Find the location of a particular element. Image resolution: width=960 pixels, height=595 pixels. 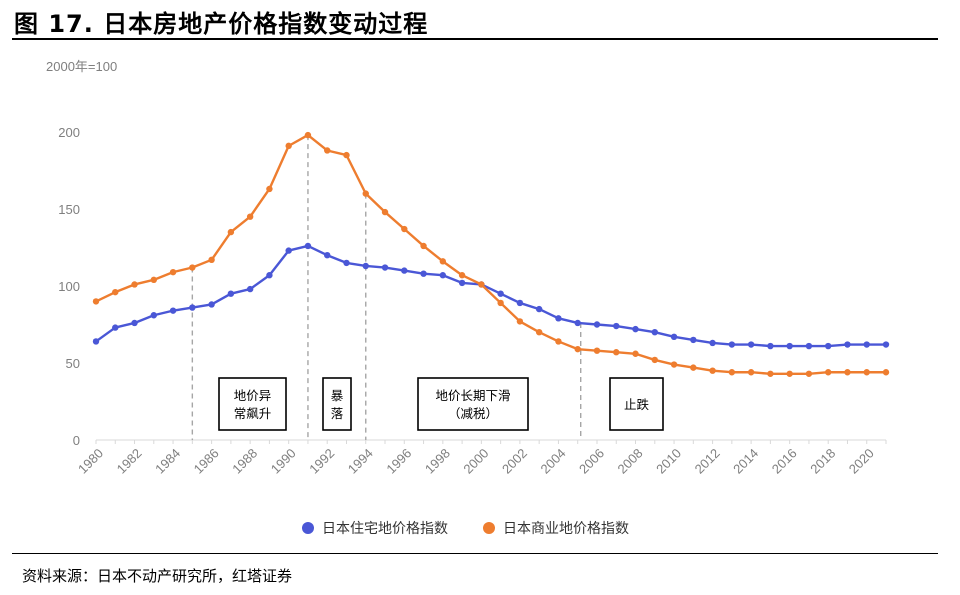

legend-marker is located at coordinates (489, 528).